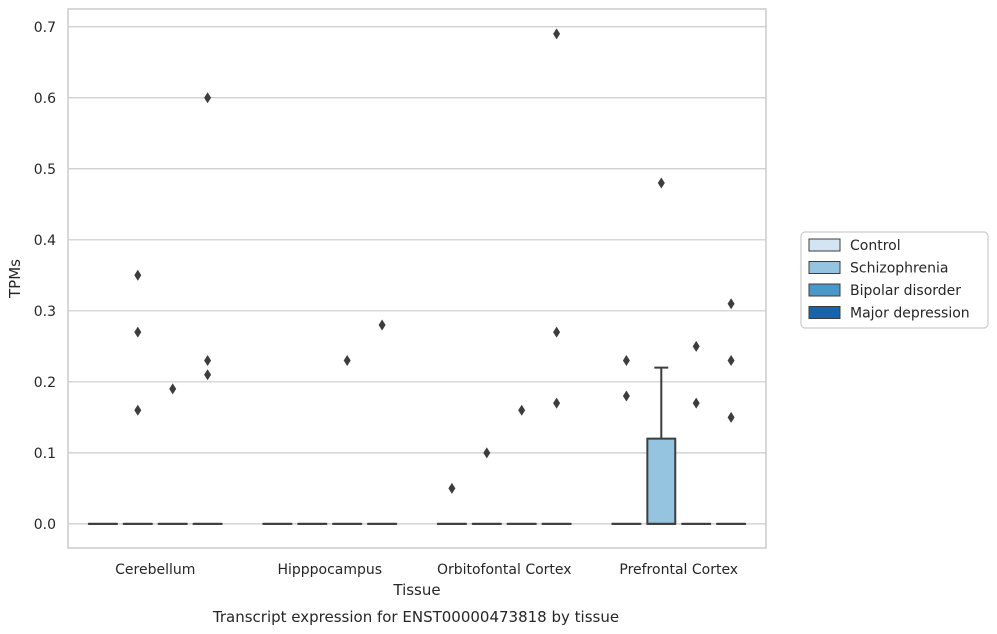 This screenshot has width=997, height=634. What do you see at coordinates (45, 312) in the screenshot?
I see `y-tick-label: 0.3` at bounding box center [45, 312].